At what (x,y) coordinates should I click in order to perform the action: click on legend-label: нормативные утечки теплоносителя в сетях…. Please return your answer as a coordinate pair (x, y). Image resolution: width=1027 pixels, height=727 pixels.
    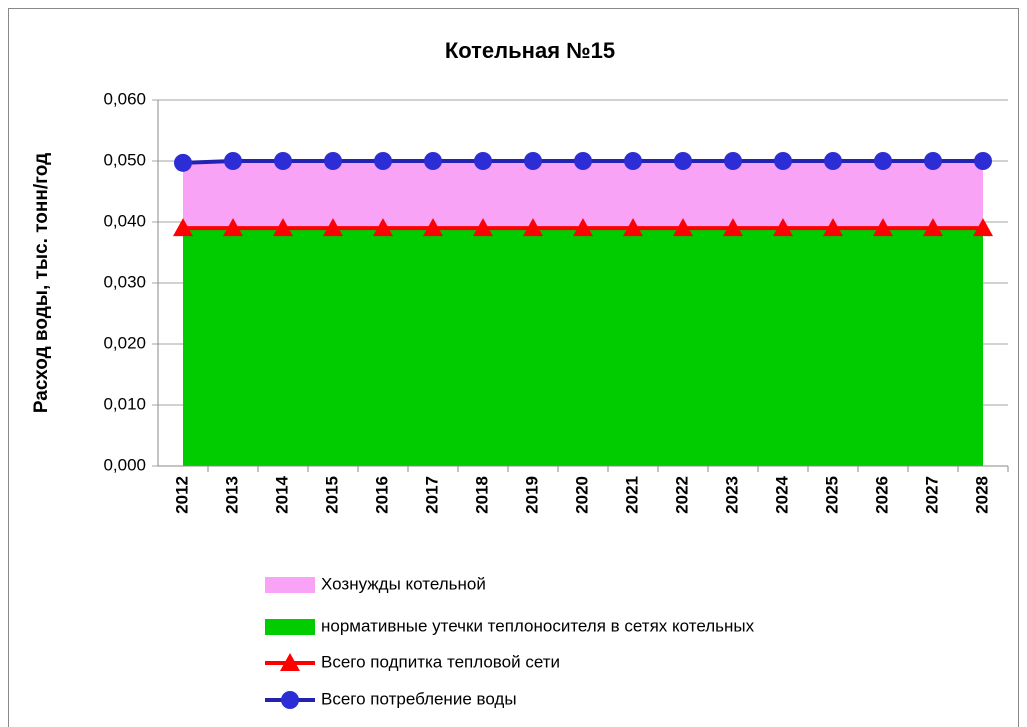
    Looking at the image, I should click on (538, 625).